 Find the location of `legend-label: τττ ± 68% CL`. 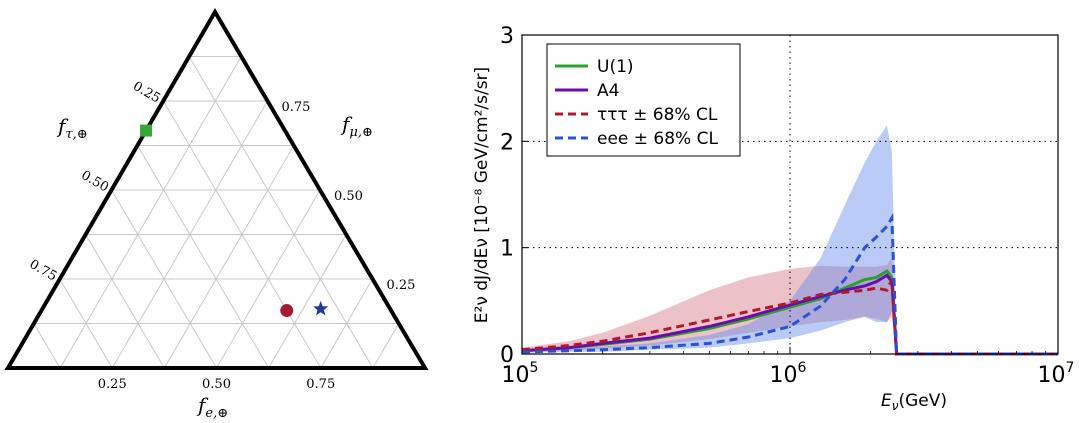

legend-label: τττ ± 68% CL is located at coordinates (657, 115).